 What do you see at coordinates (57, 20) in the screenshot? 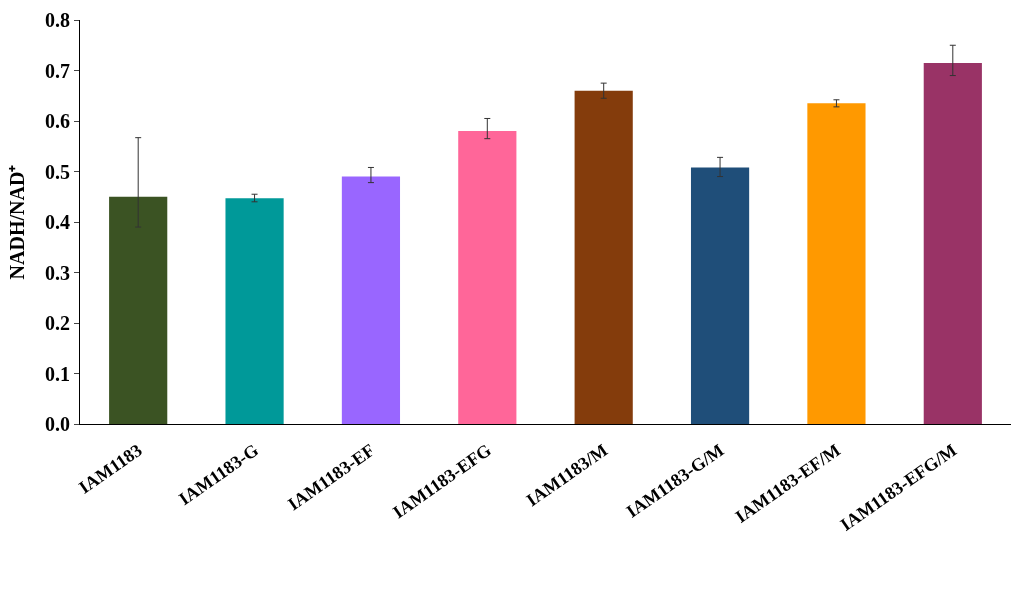
I see `y-tick-label: 0.8` at bounding box center [57, 20].